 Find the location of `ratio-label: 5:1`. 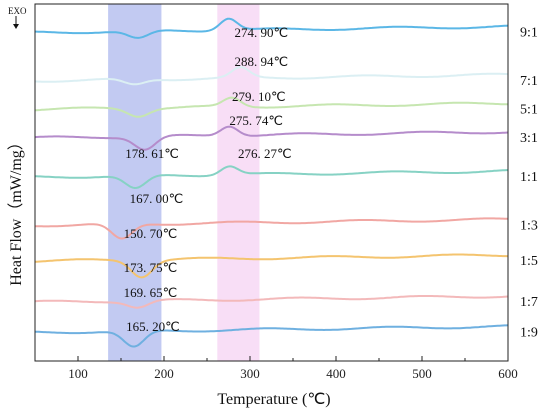

ratio-label: 5:1 is located at coordinates (529, 109).